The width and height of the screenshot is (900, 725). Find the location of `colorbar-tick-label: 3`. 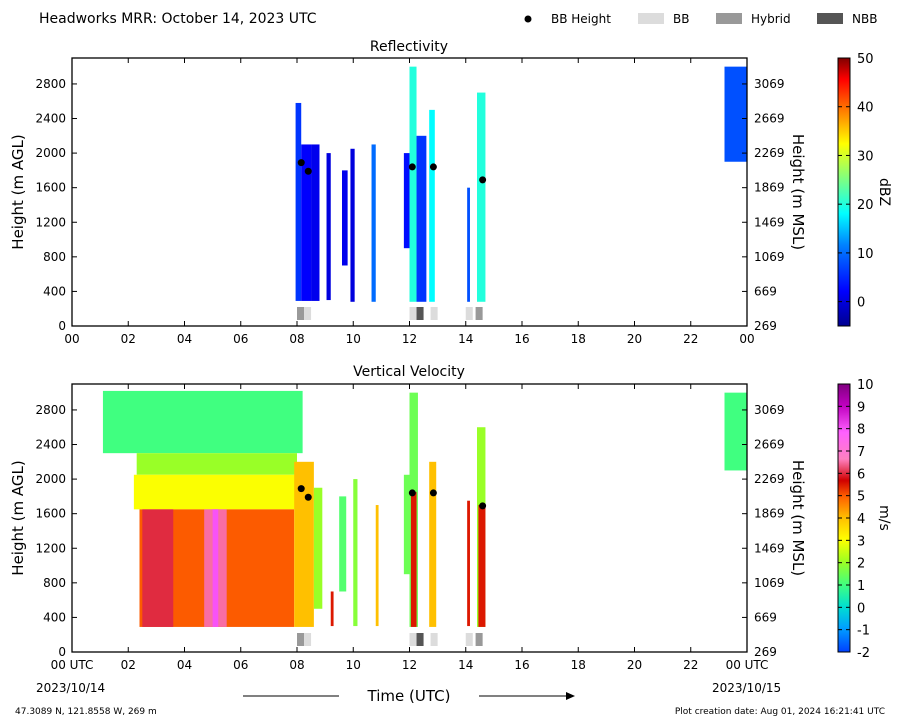

colorbar-tick-label: 3 is located at coordinates (861, 541).